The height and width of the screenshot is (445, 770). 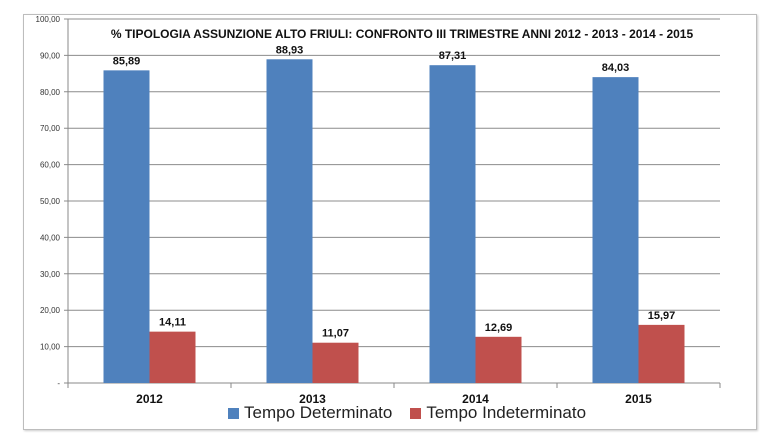 I want to click on y-tick-label: -, so click(x=58, y=383).